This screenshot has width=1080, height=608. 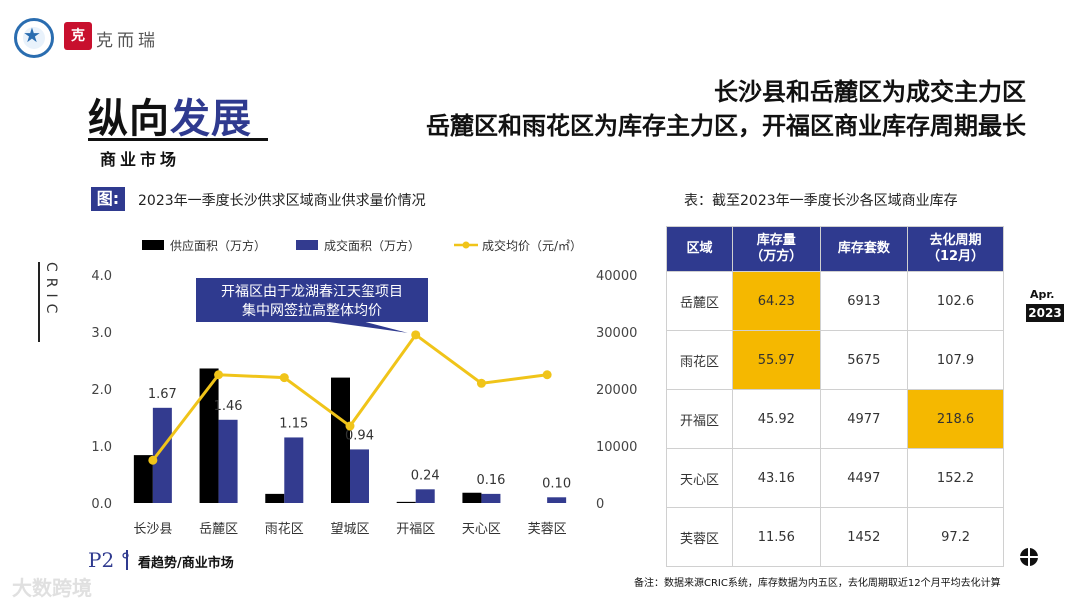 What do you see at coordinates (1029, 557) in the screenshot?
I see `globe-icon` at bounding box center [1029, 557].